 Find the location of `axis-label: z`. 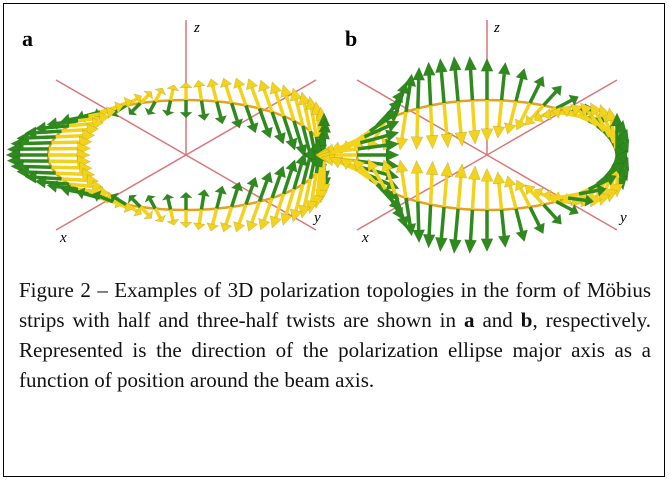

axis-label: z is located at coordinates (496, 28).